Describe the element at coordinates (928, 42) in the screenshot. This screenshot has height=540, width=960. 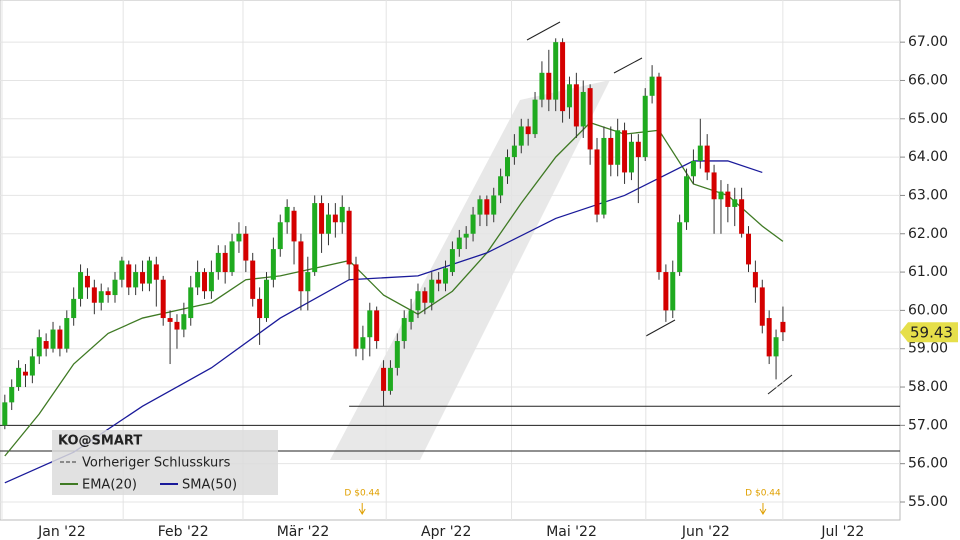
I see `y-tick-label: 67.00` at that location.